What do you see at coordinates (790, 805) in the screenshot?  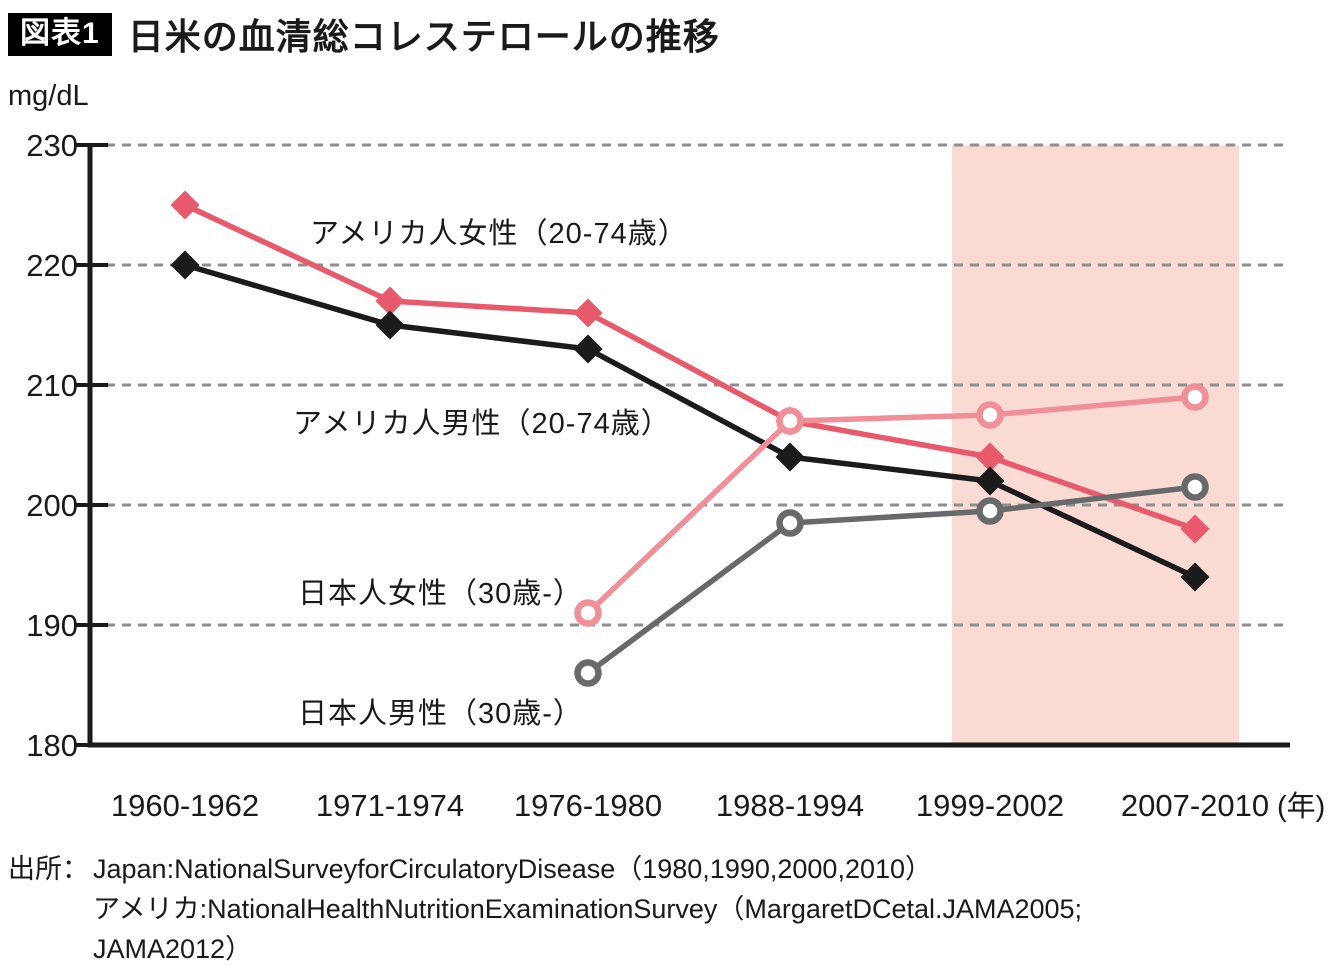 I see `x-tick-label: 1988-1994` at bounding box center [790, 805].